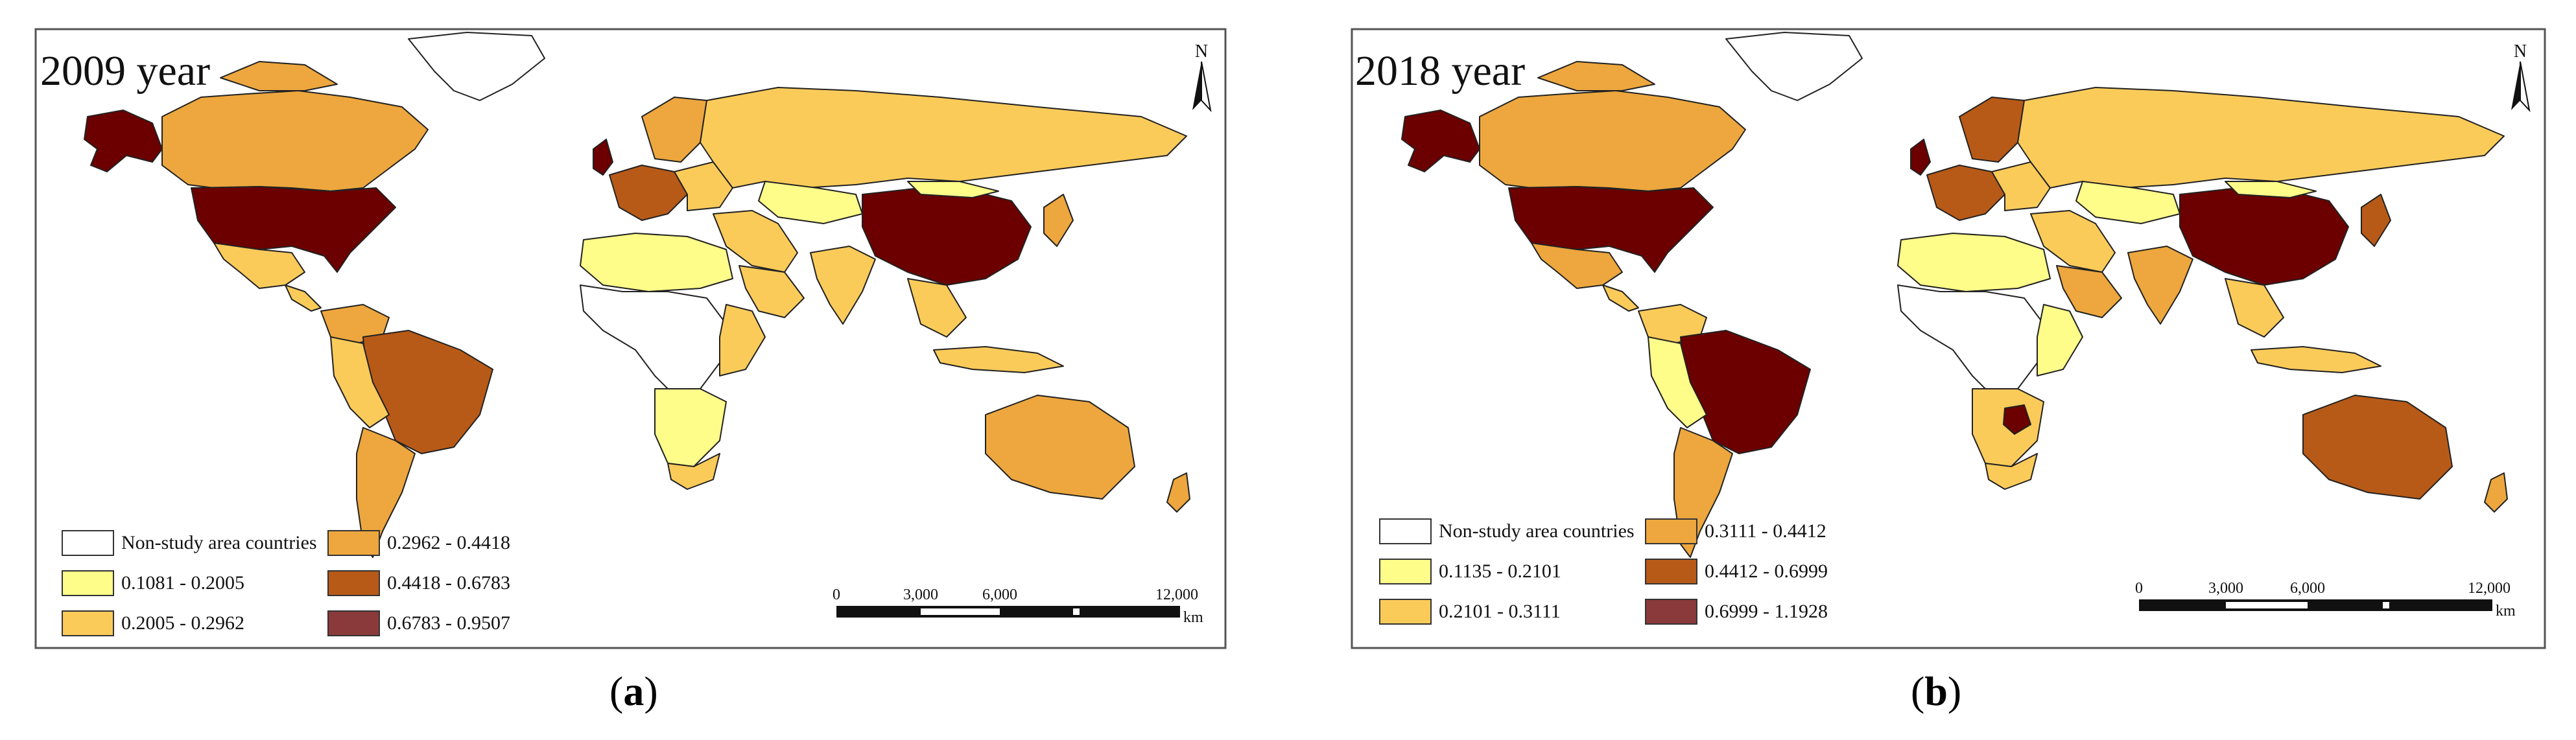 This screenshot has width=2576, height=740. What do you see at coordinates (1766, 531) in the screenshot?
I see `legend-label: 0.3111 - 0.4412` at bounding box center [1766, 531].